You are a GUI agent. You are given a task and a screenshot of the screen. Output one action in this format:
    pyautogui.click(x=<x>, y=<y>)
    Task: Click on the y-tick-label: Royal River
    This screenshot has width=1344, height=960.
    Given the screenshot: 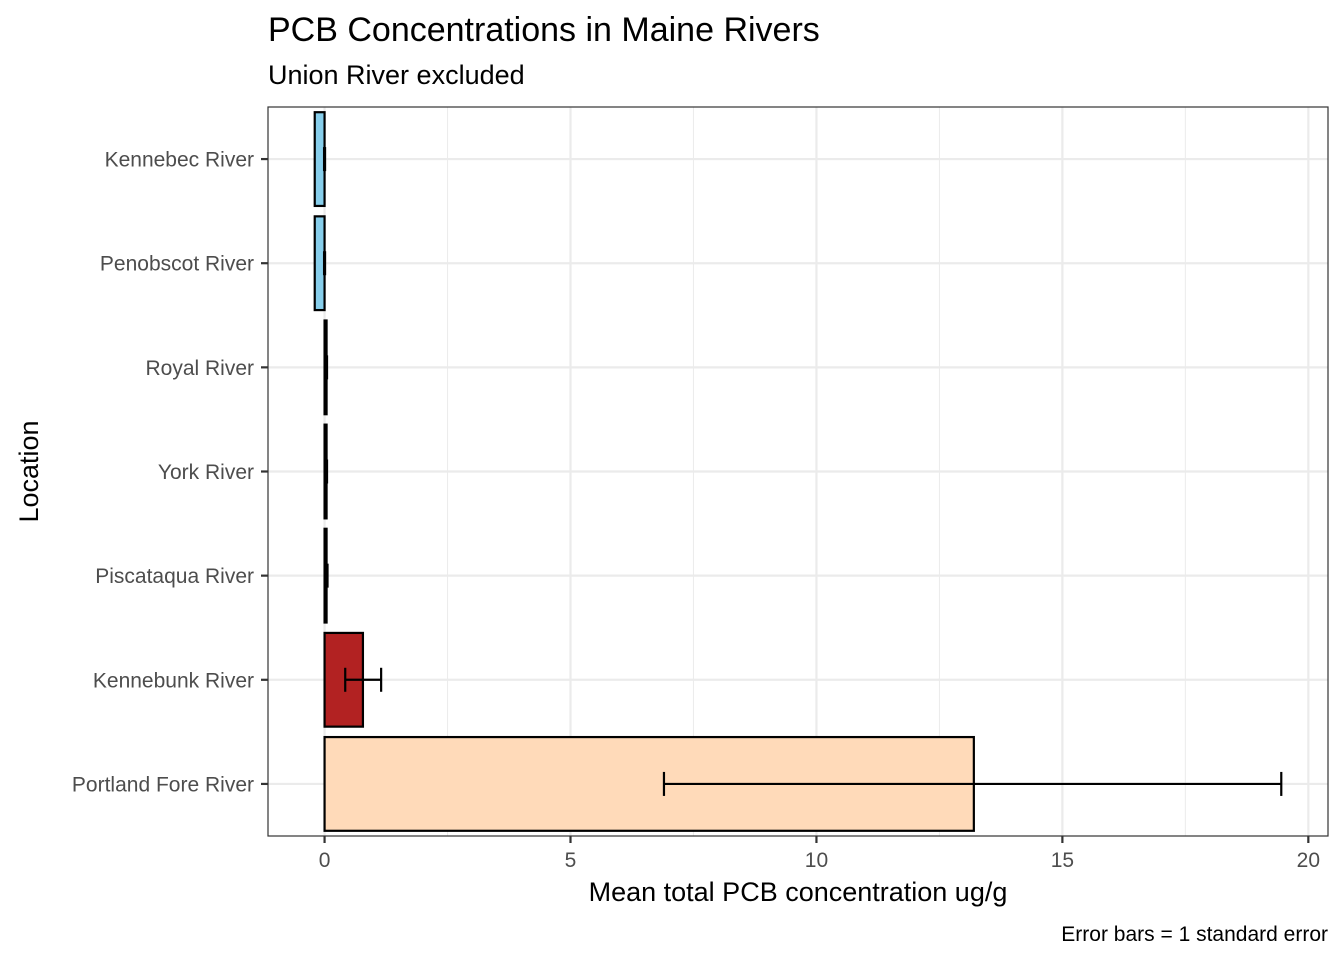 What is the action you would take?
    pyautogui.click(x=199, y=368)
    